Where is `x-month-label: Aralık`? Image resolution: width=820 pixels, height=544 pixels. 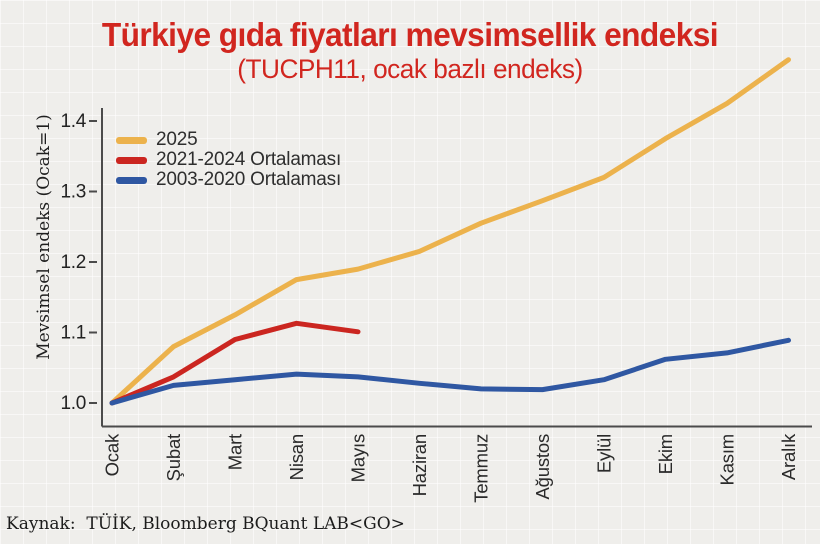 x-month-label: Aralık is located at coordinates (788, 456).